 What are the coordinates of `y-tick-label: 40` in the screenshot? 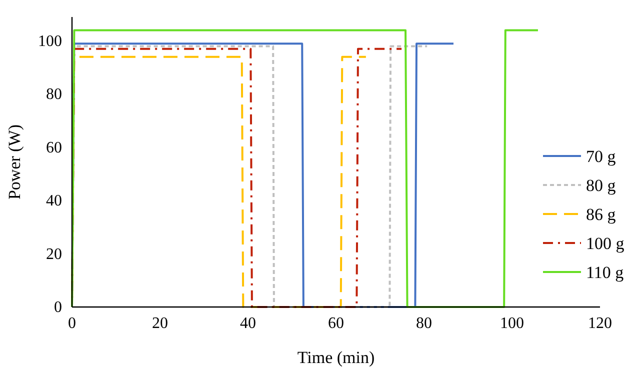 It's located at (54, 201).